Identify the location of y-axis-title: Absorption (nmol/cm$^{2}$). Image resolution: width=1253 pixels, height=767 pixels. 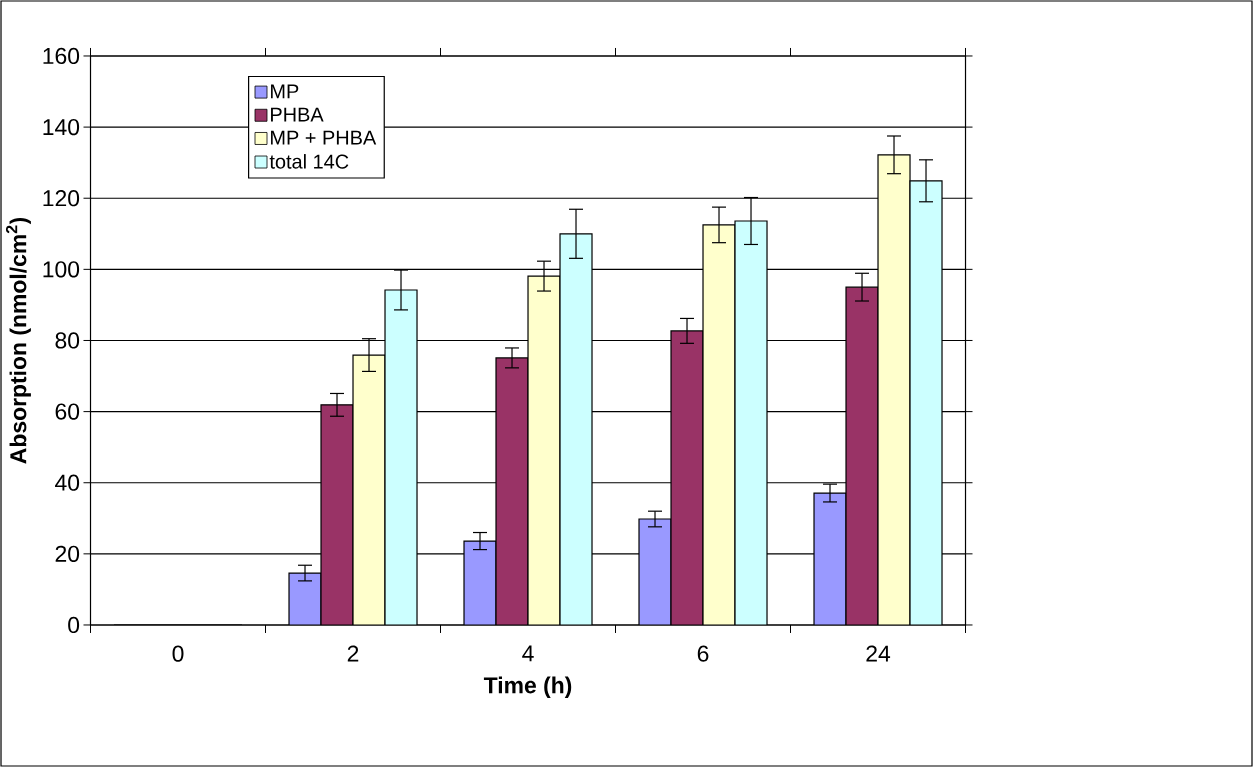
(18, 340).